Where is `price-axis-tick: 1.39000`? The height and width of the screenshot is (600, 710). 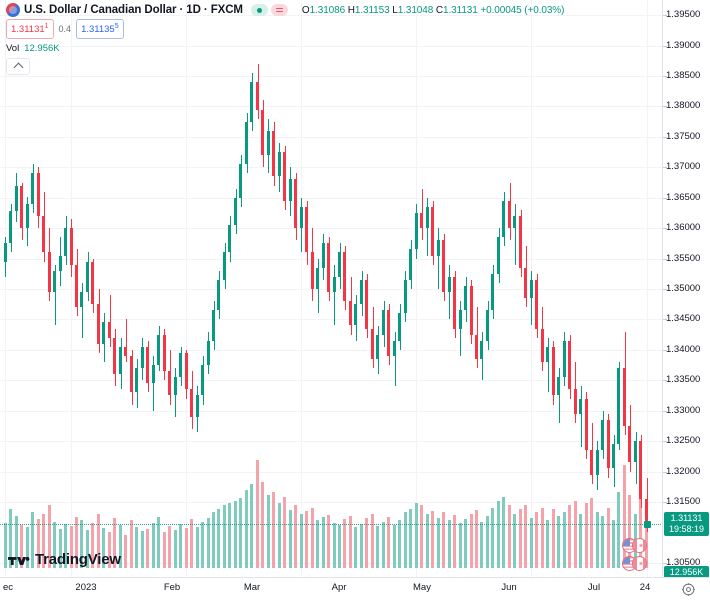
price-axis-tick: 1.39000 is located at coordinates (686, 46).